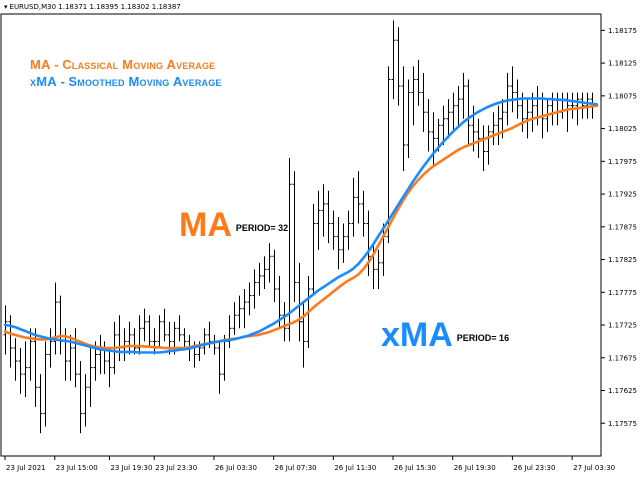 The image size is (640, 480). What do you see at coordinates (622, 162) in the screenshot?
I see `price-tick-label: 1.17975` at bounding box center [622, 162].